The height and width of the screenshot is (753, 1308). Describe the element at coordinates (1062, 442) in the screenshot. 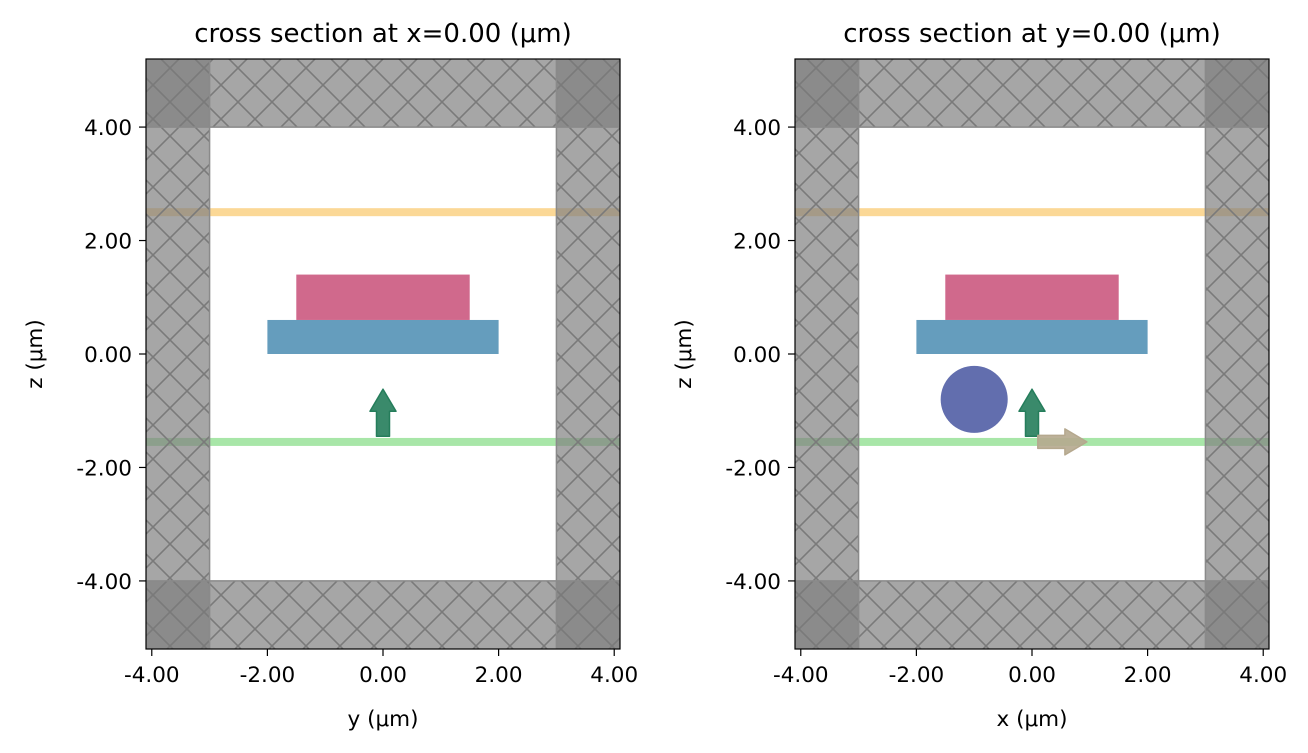

I see `polarization-arrow` at that location.